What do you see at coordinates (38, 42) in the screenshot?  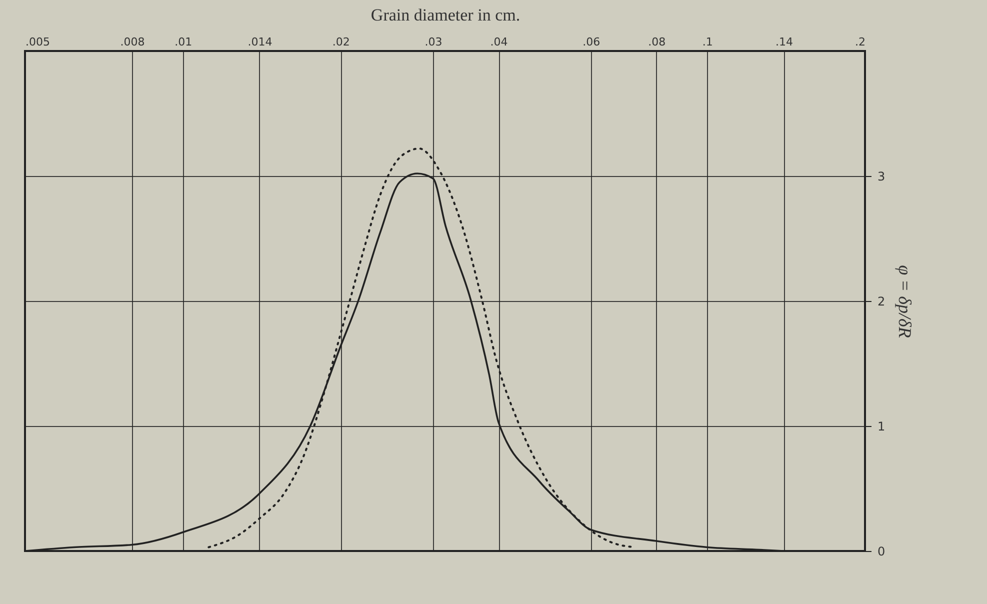 I see `x-tick-label: .005` at bounding box center [38, 42].